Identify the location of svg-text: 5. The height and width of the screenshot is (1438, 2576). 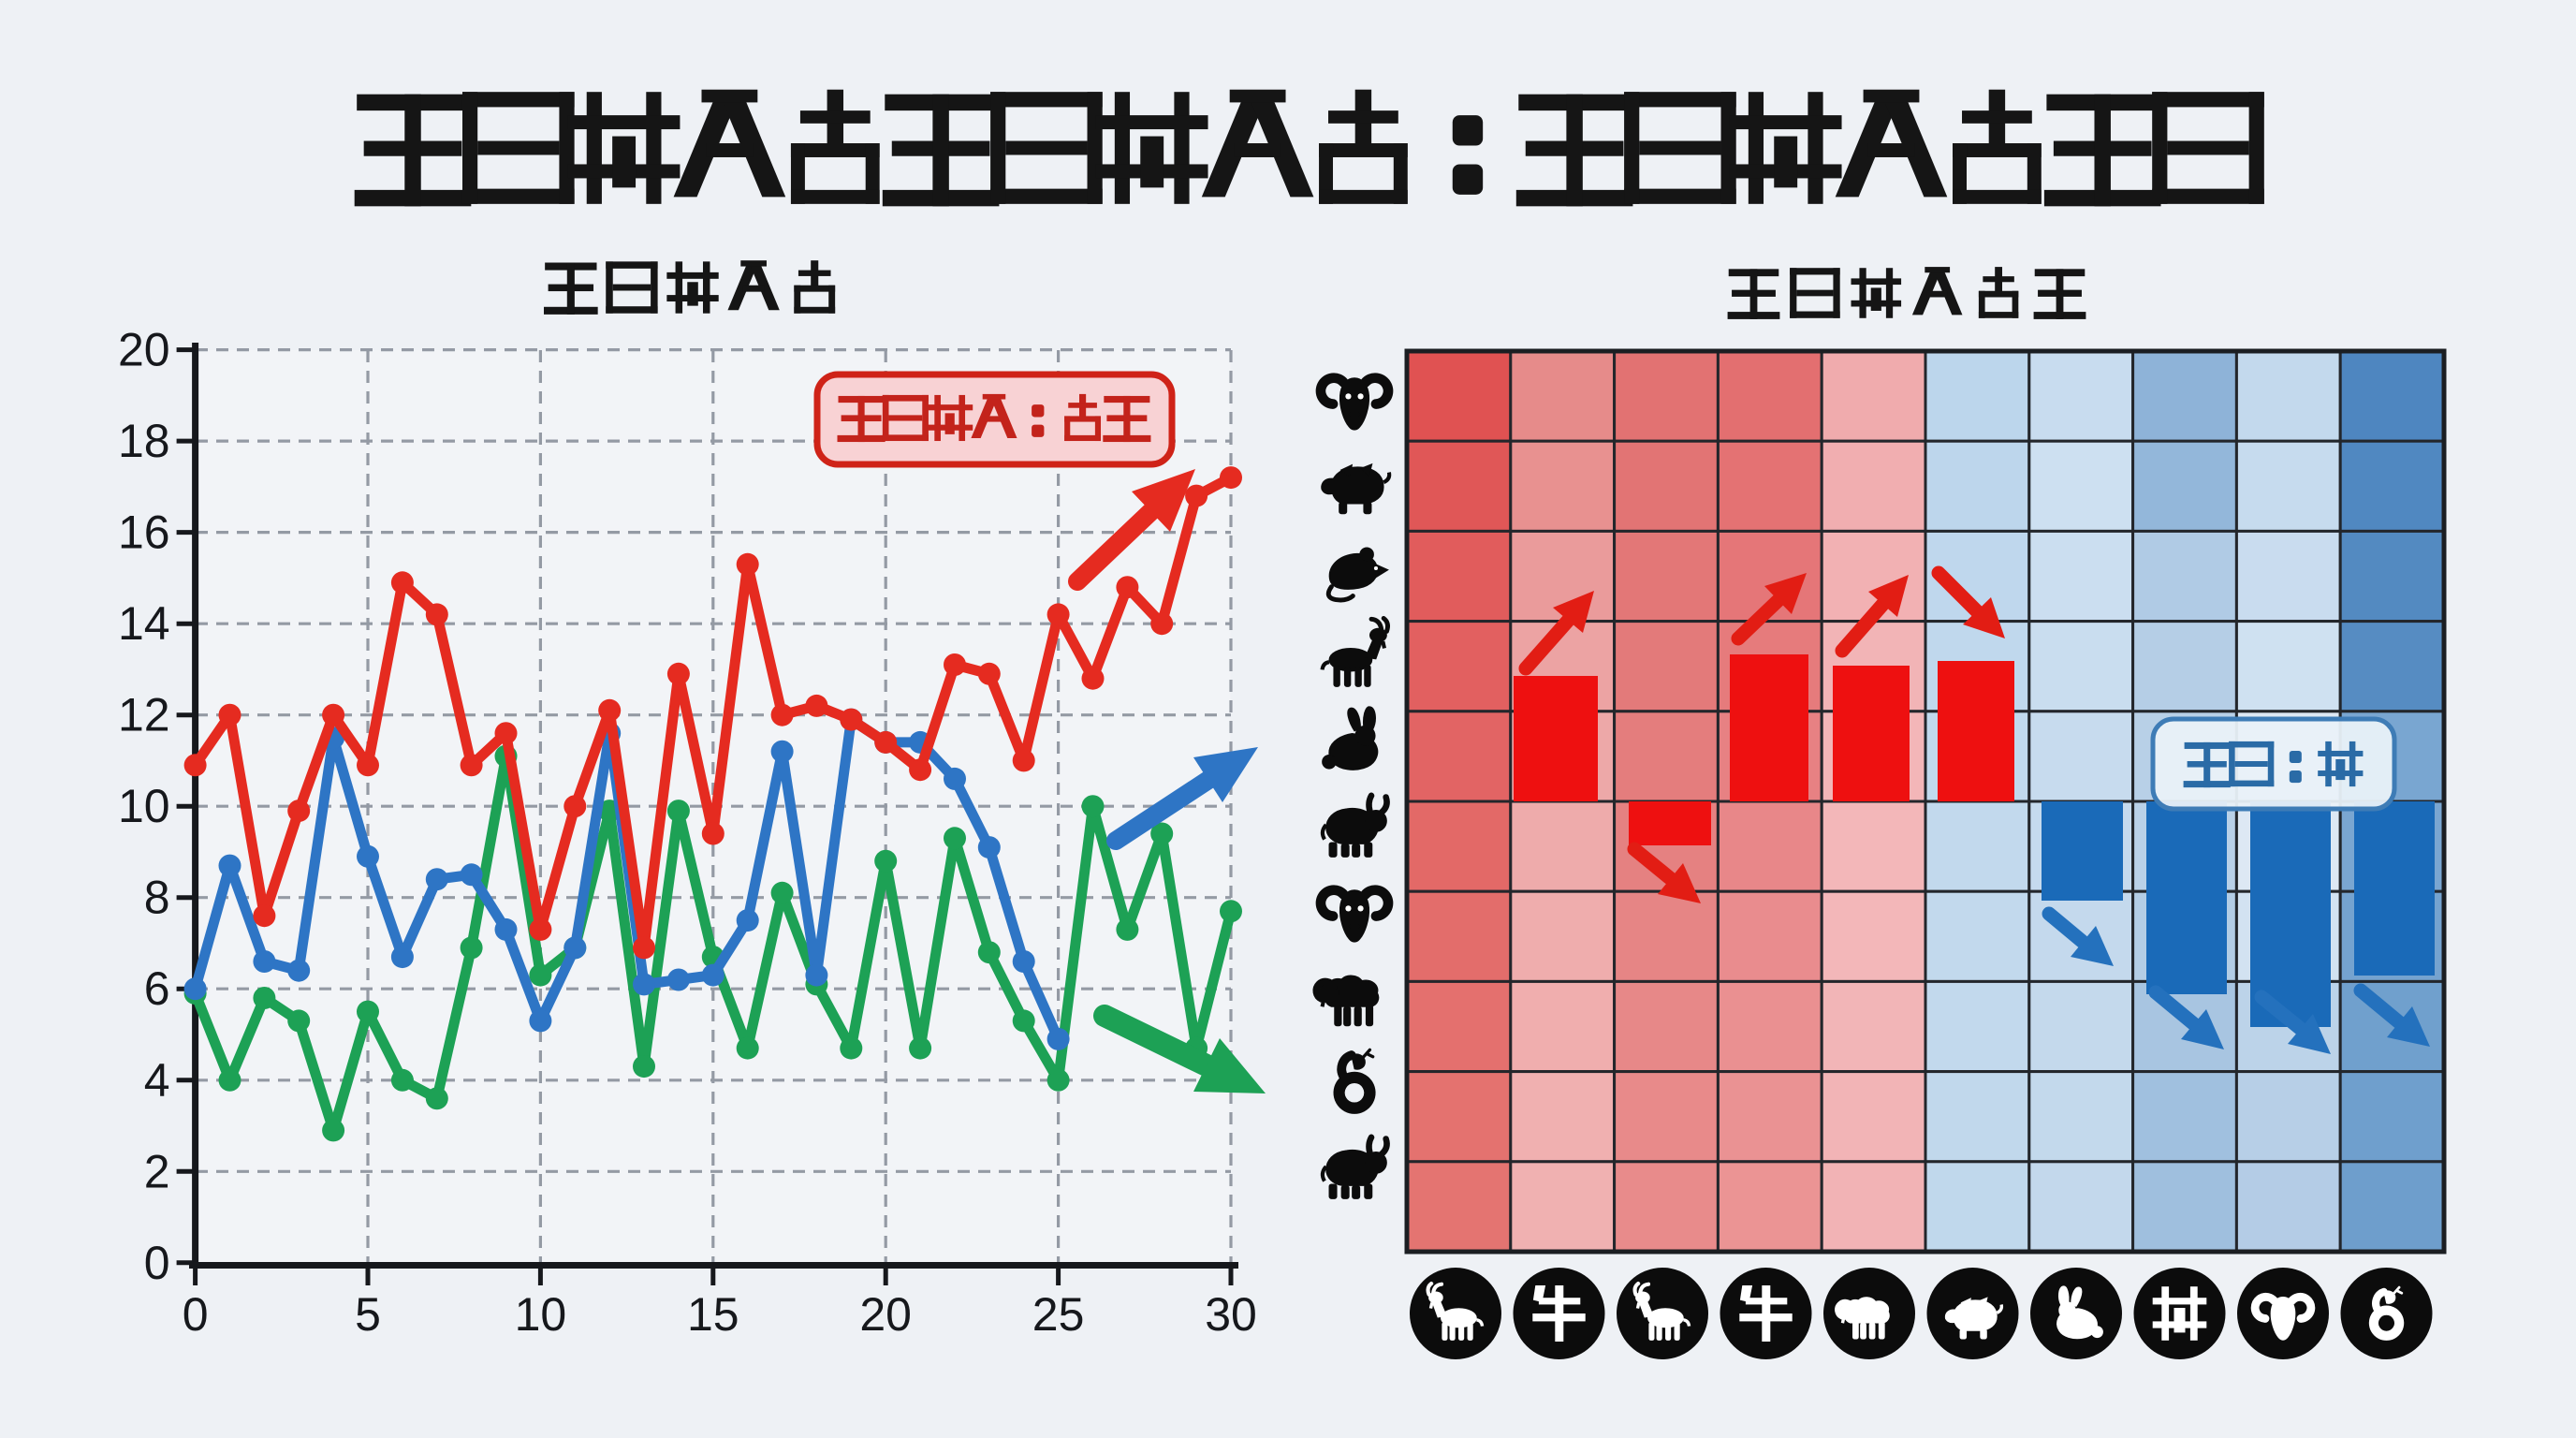
(368, 1314).